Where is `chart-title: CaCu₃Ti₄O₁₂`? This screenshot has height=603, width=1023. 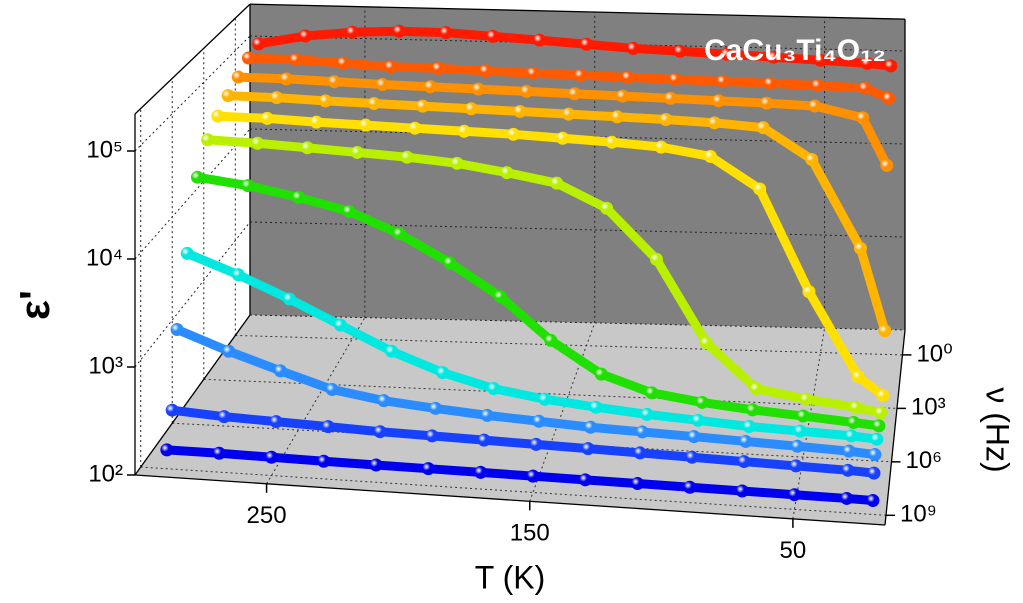 chart-title: CaCu₃Ti₄O₁₂ is located at coordinates (795, 50).